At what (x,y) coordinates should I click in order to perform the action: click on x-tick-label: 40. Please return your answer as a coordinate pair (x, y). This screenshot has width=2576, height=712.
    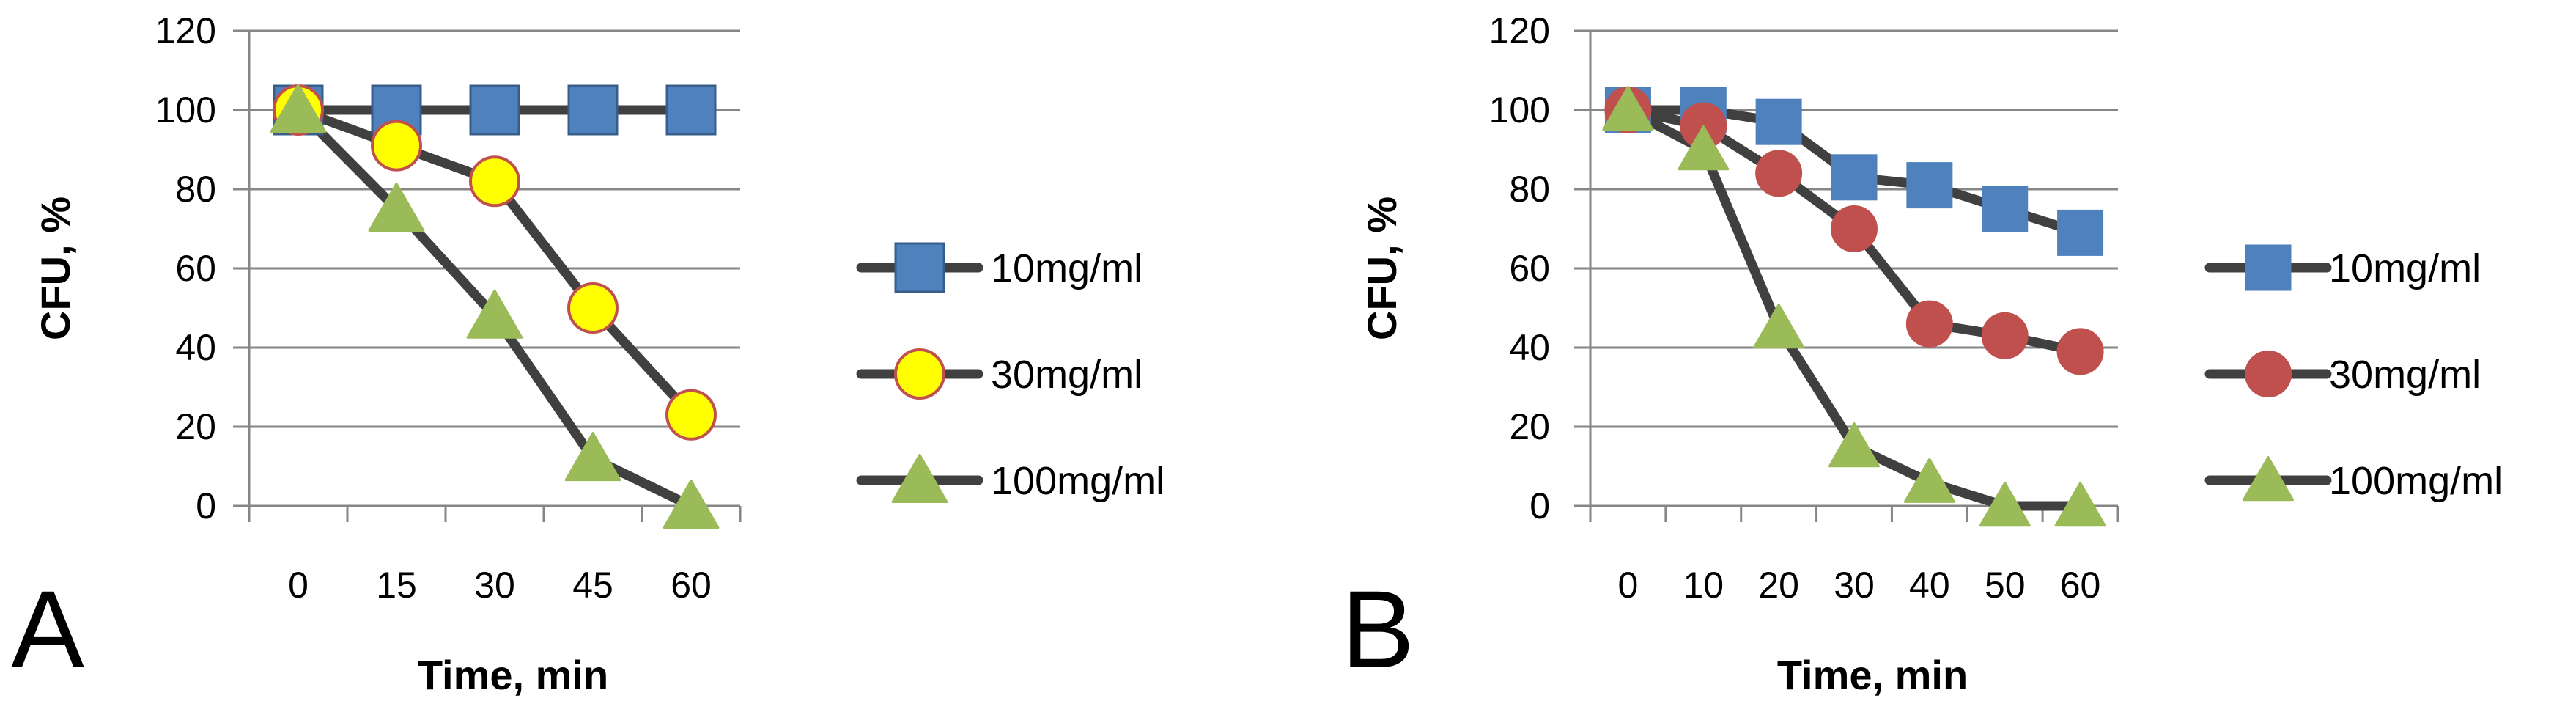
    Looking at the image, I should click on (1929, 585).